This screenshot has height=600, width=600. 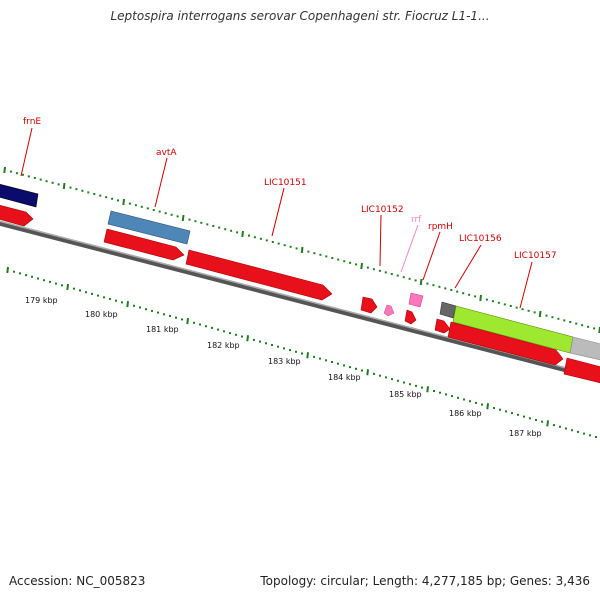 I want to click on scale-label: 180 kbp, so click(x=101, y=314).